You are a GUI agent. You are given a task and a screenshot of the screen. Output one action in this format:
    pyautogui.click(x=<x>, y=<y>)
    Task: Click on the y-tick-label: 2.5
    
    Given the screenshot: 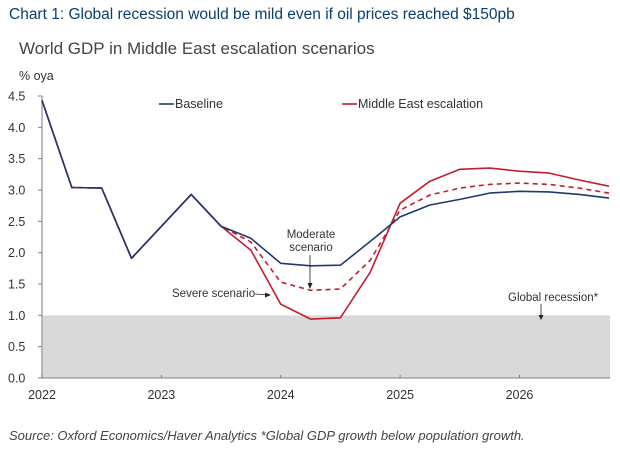 What is the action you would take?
    pyautogui.click(x=16, y=222)
    